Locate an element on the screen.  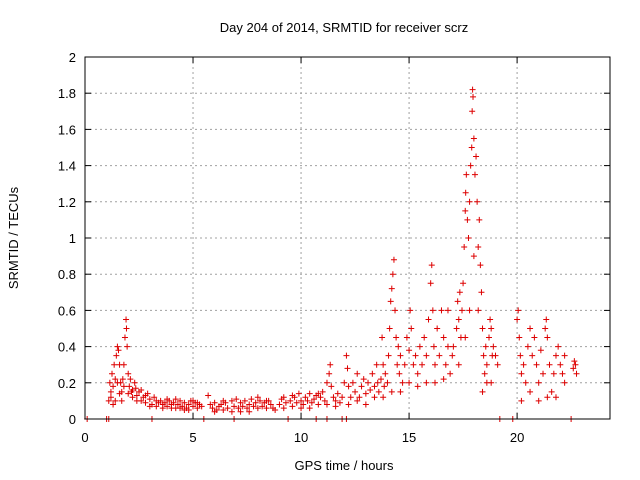
x-tick-label: 15 is located at coordinates (409, 437).